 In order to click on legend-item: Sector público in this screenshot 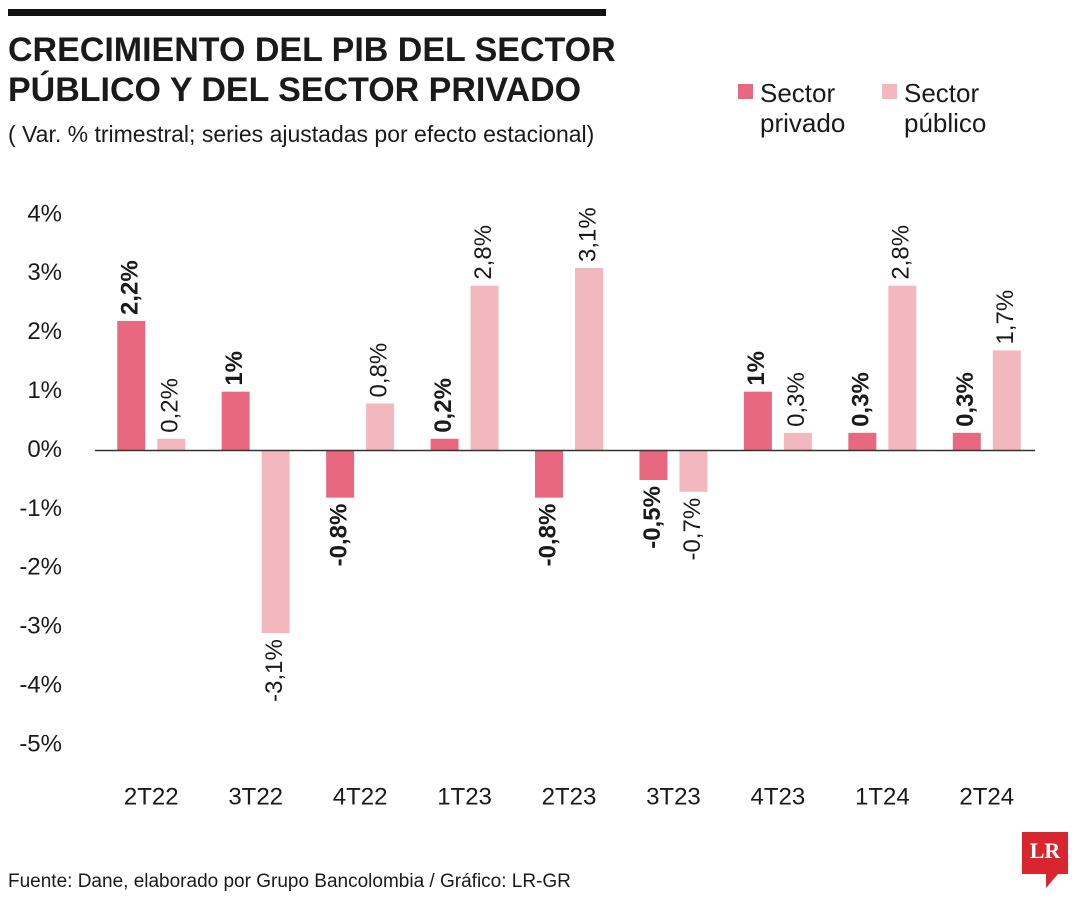, I will do `click(948, 108)`.